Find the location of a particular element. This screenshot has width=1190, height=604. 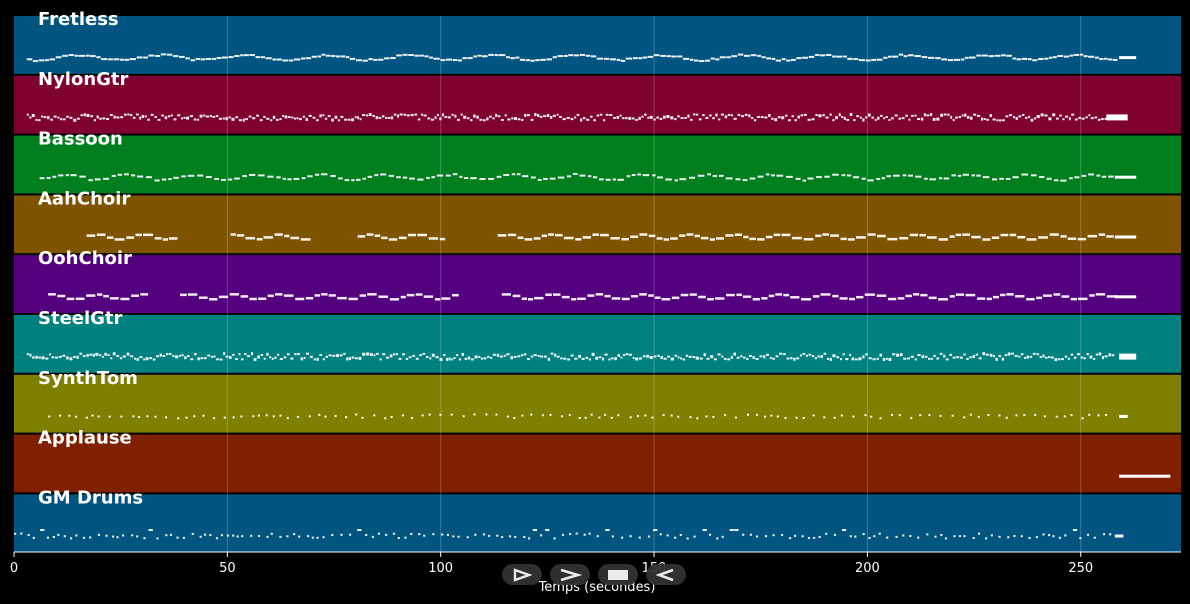

rewind-button is located at coordinates (666, 574).